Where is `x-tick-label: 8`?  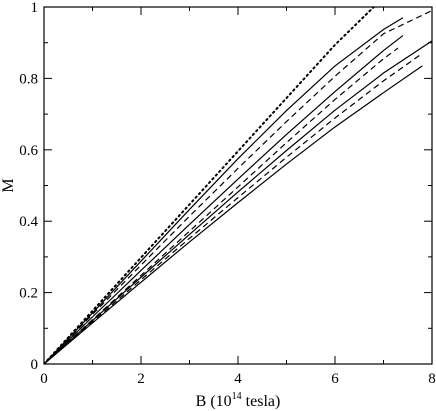
x-tick-label: 8 is located at coordinates (432, 379).